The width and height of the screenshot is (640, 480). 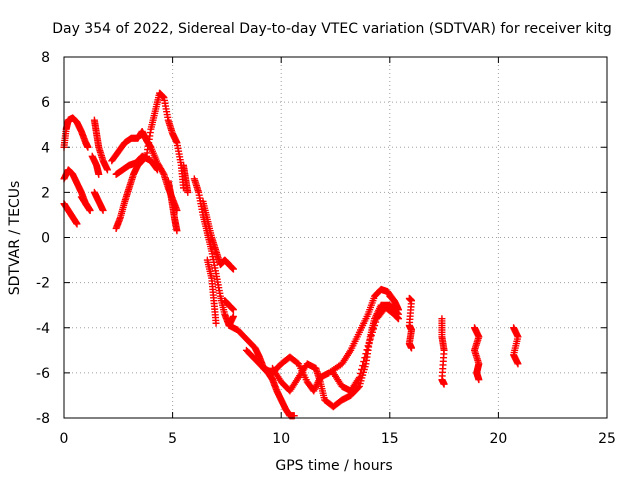 What do you see at coordinates (516, 346) in the screenshot?
I see `series-track-y` at bounding box center [516, 346].